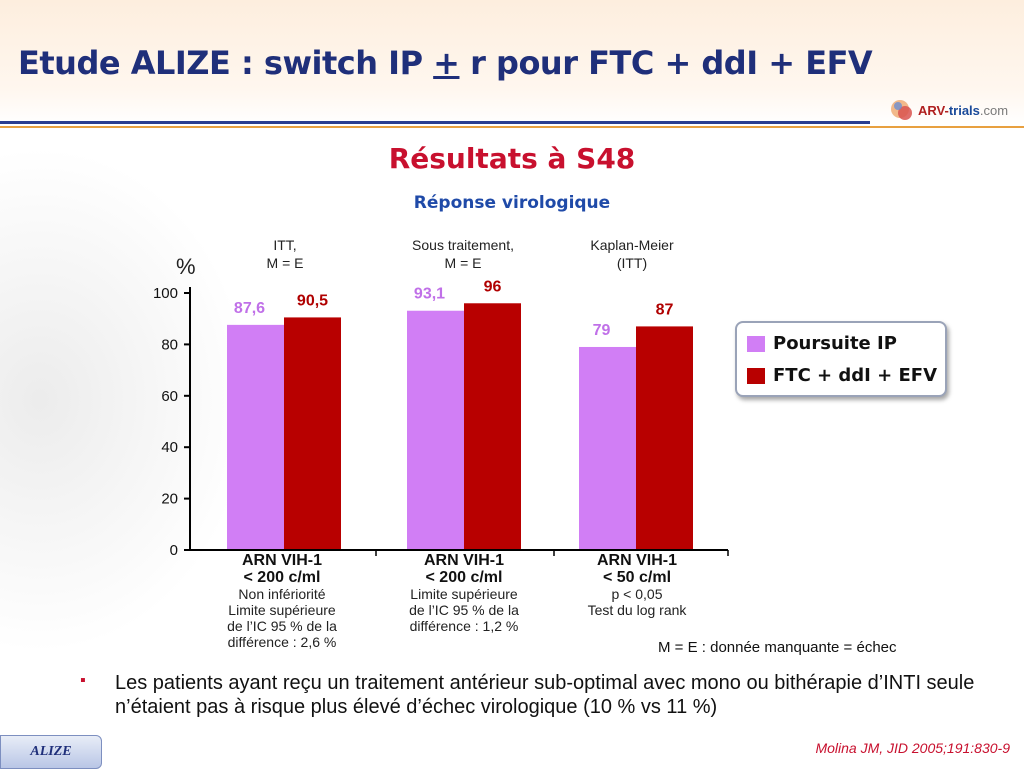 The width and height of the screenshot is (1024, 769). Describe the element at coordinates (512, 203) in the screenshot. I see `section-title: Réponse virologique` at that location.